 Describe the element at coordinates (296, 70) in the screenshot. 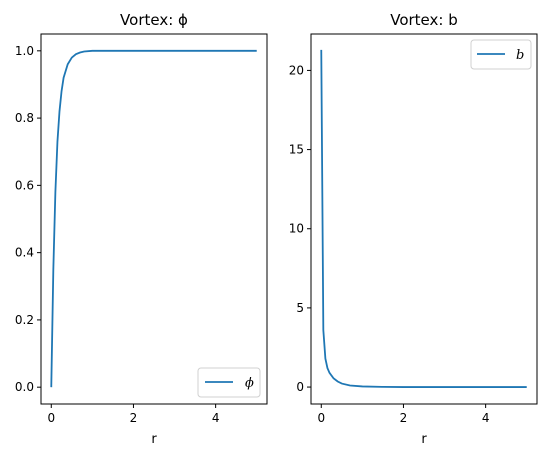

I see `right-y-tick-label: 20` at that location.